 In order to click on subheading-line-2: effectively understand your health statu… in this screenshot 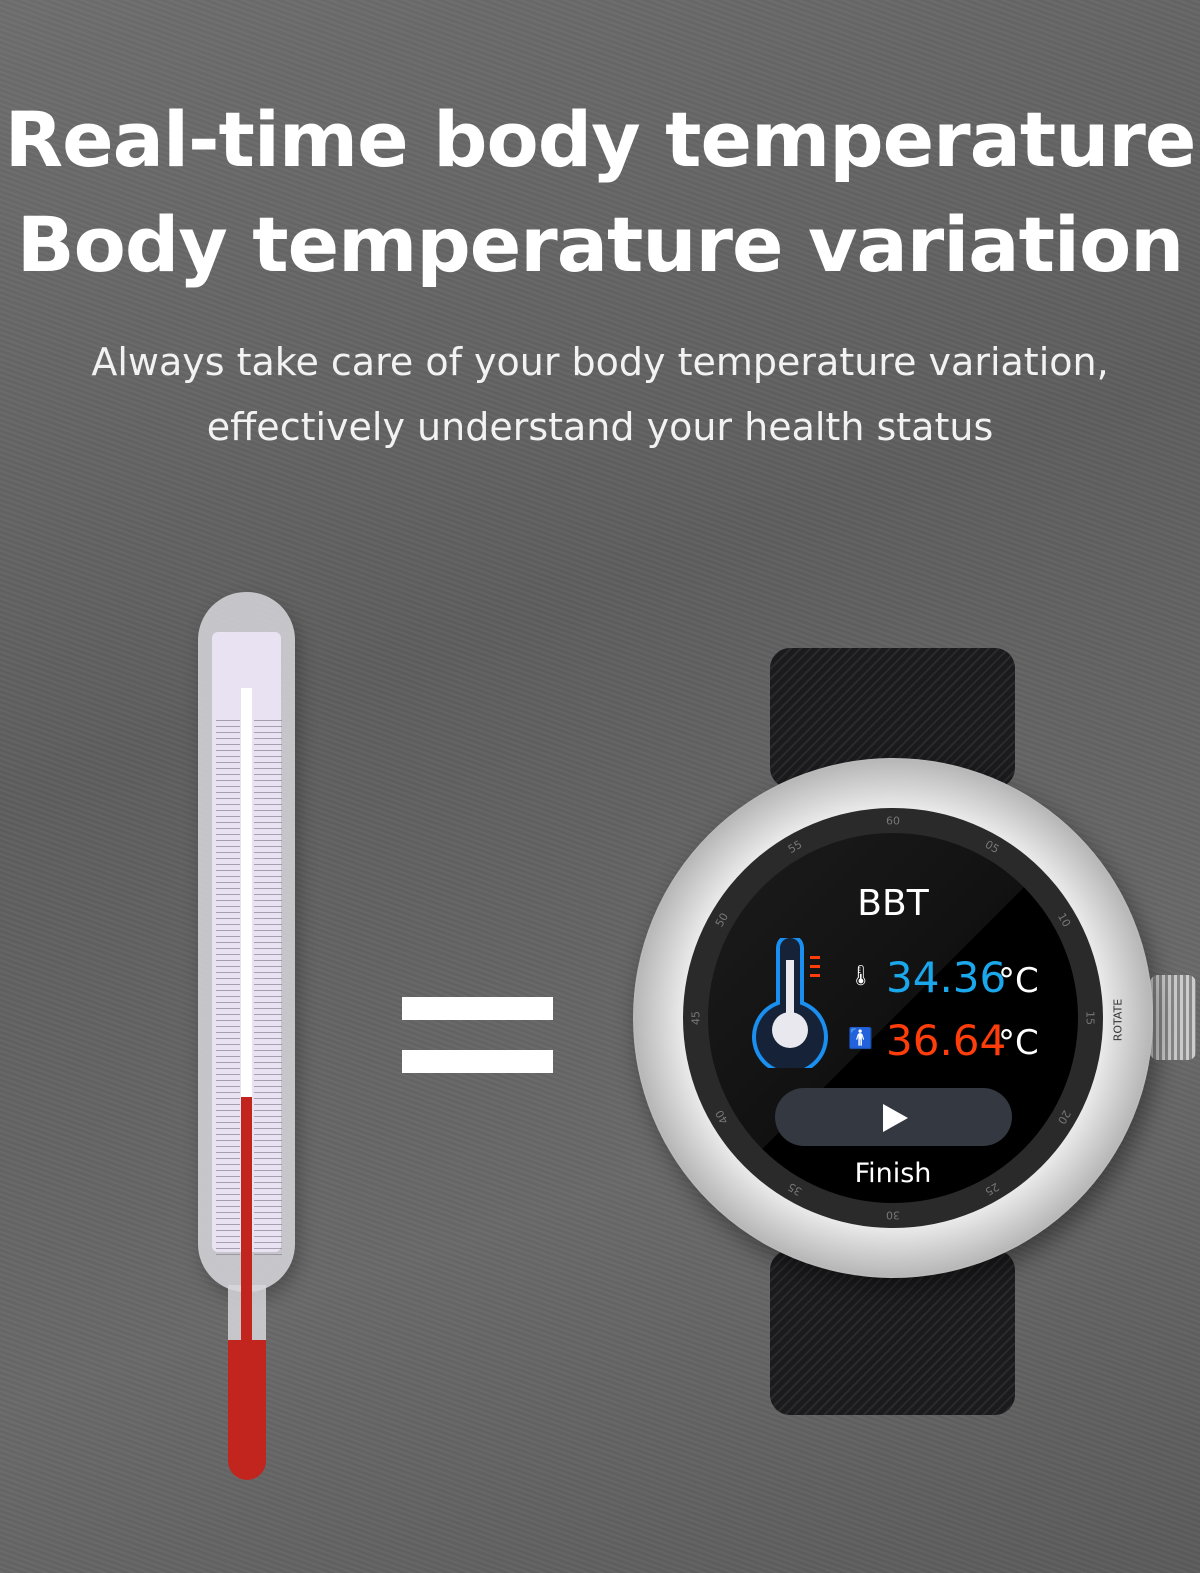, I will do `click(600, 427)`.